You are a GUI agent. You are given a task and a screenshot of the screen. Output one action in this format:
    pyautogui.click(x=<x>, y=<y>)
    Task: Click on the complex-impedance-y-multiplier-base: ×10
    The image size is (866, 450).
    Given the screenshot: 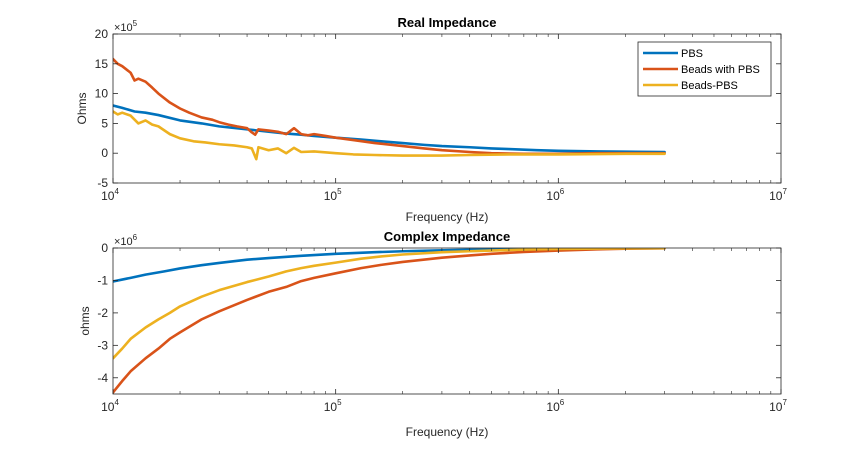 What is the action you would take?
    pyautogui.click(x=123, y=242)
    